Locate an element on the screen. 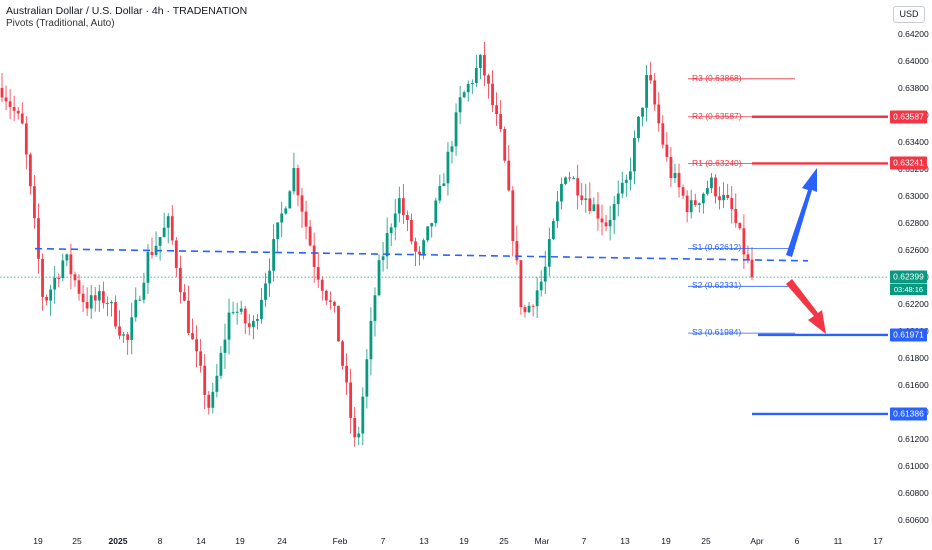 This screenshot has width=932, height=550. up-arrow is located at coordinates (801, 212).